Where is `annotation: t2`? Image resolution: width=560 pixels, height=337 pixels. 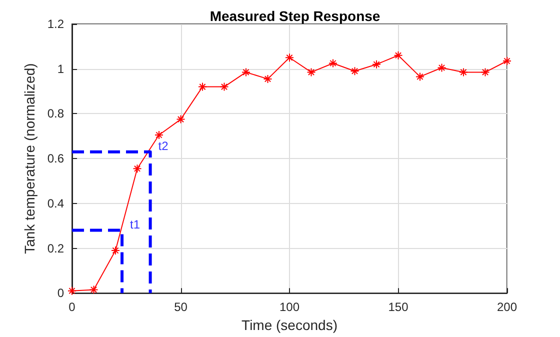 annotation: t2 is located at coordinates (163, 145).